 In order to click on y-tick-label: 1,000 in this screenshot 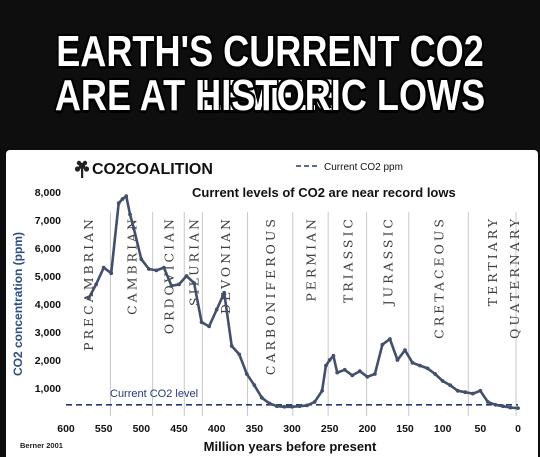, I will do `click(48, 389)`.